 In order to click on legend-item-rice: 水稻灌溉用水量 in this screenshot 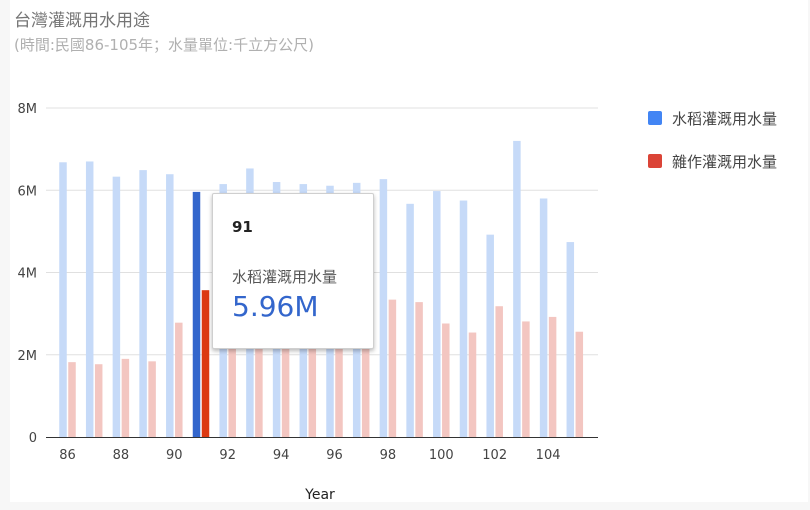, I will do `click(712, 118)`.